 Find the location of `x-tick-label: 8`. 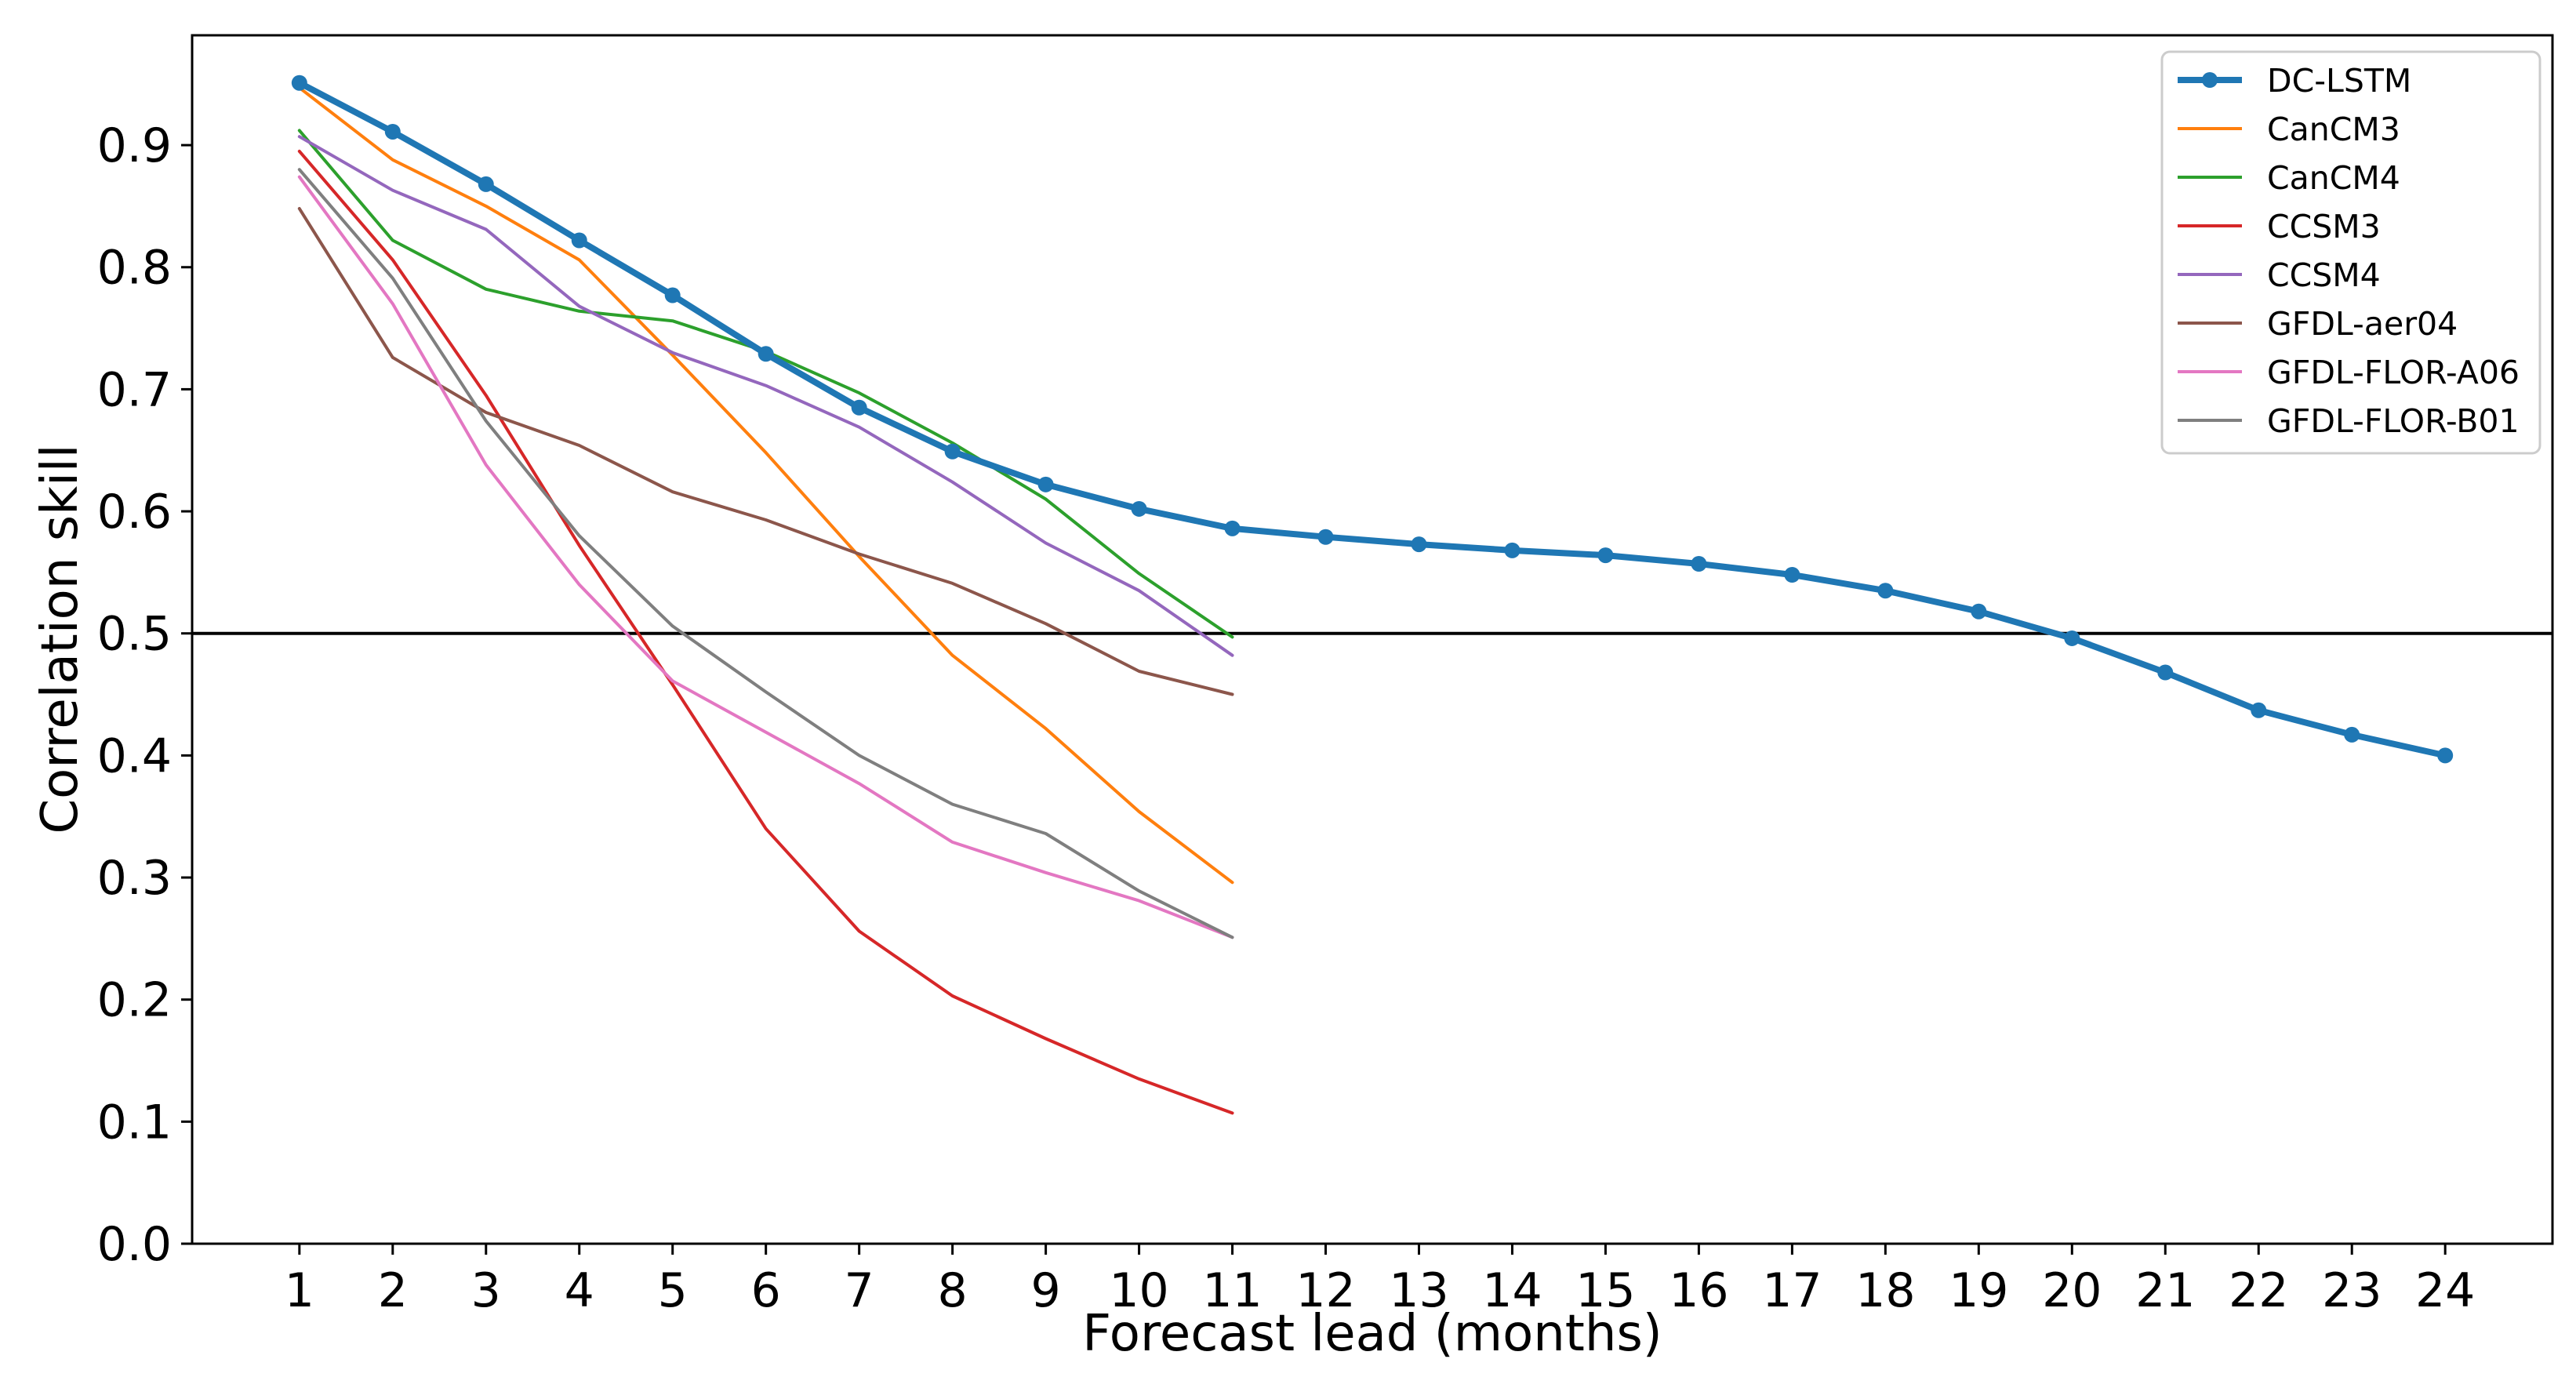

x-tick-label: 8 is located at coordinates (953, 1291).